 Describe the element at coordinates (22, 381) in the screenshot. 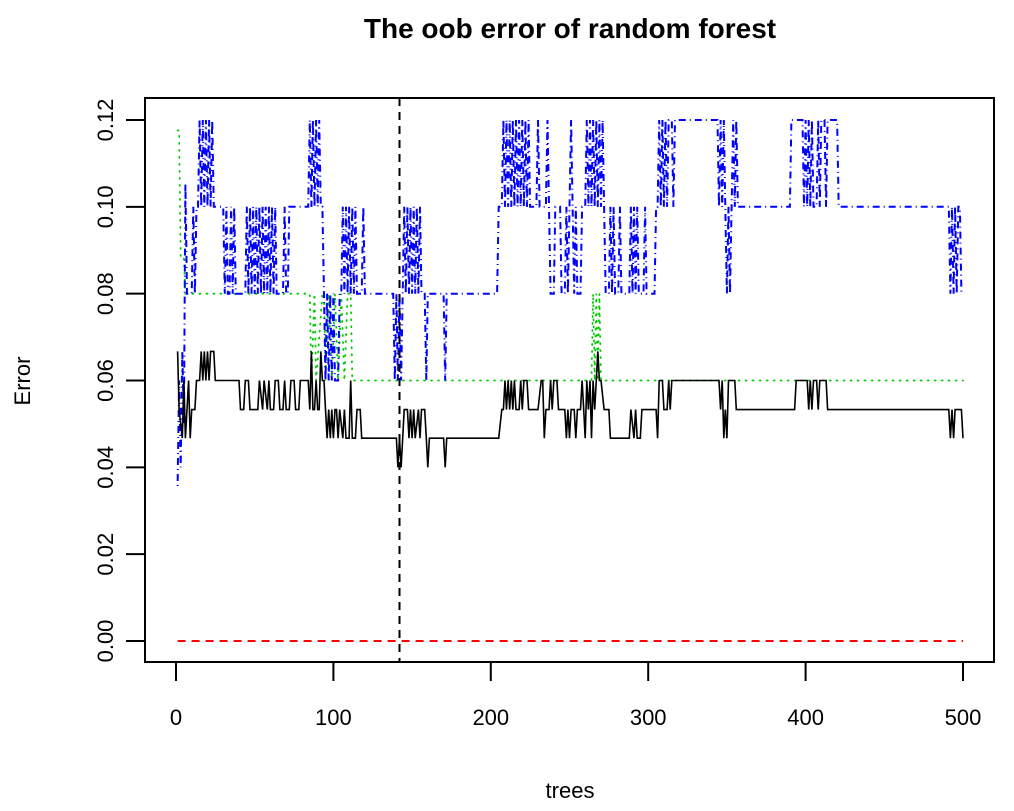

I see `y-axis-label: Error` at that location.